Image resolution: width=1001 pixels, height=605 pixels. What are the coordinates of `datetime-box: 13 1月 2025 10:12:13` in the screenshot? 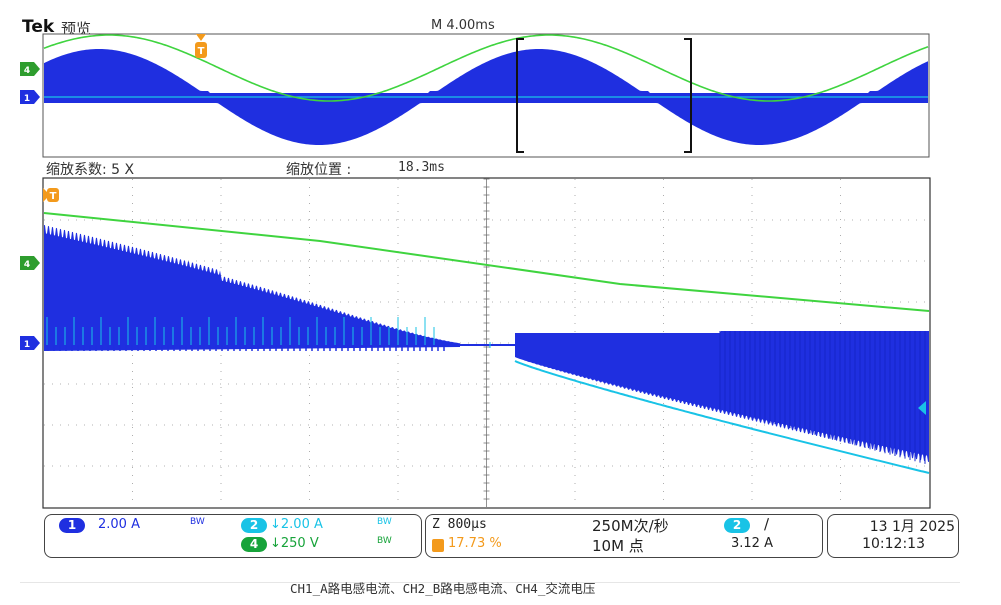 It's located at (893, 536).